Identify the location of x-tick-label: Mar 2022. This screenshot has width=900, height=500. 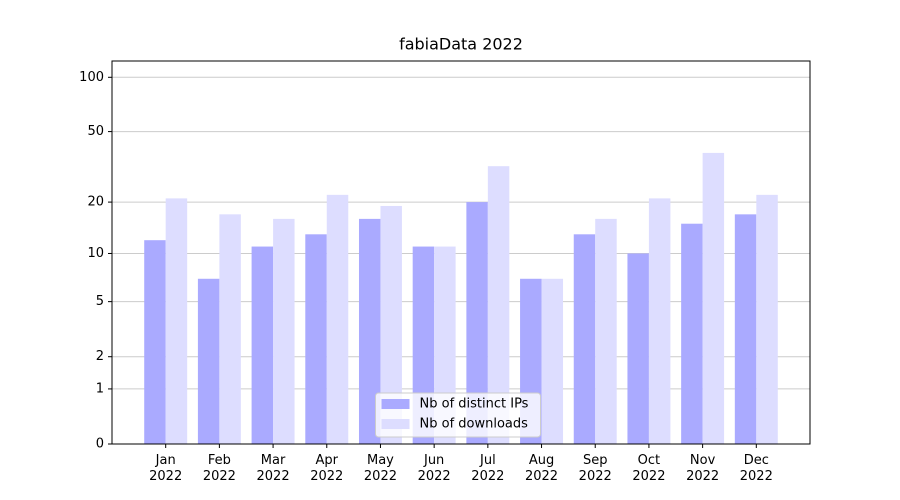
(273, 468).